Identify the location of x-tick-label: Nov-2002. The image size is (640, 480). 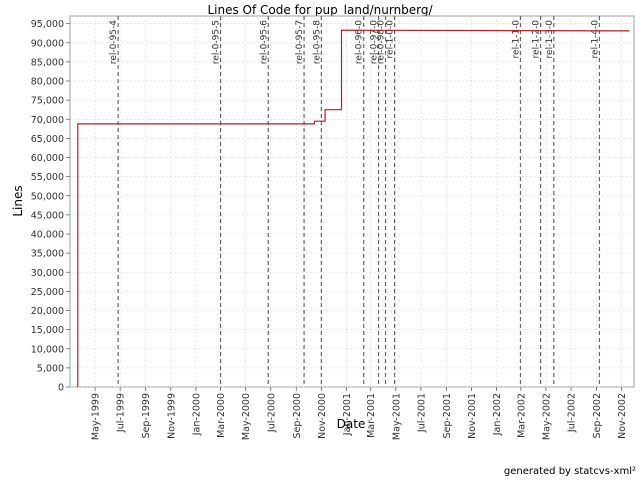
(622, 416).